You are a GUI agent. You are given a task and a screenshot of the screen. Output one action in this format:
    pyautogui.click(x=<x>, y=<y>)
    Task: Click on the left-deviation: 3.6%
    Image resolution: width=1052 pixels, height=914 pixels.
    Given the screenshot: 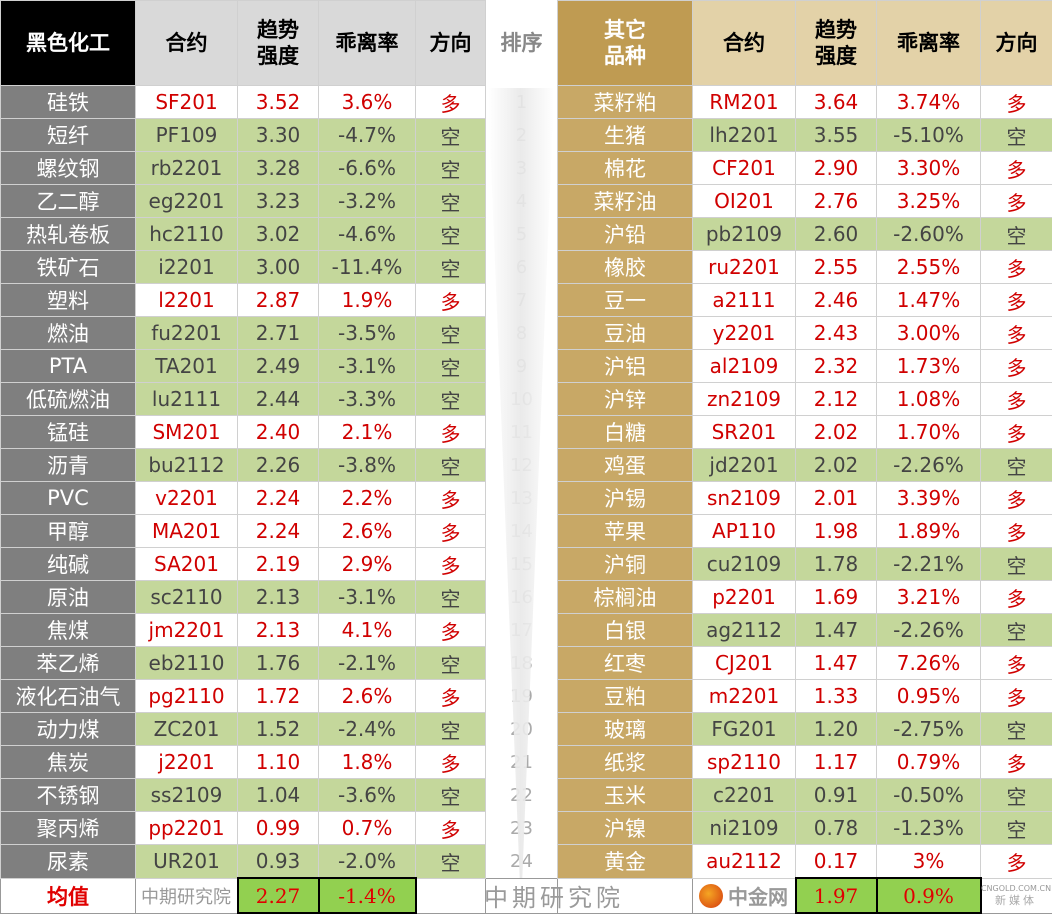 What is the action you would take?
    pyautogui.click(x=367, y=102)
    